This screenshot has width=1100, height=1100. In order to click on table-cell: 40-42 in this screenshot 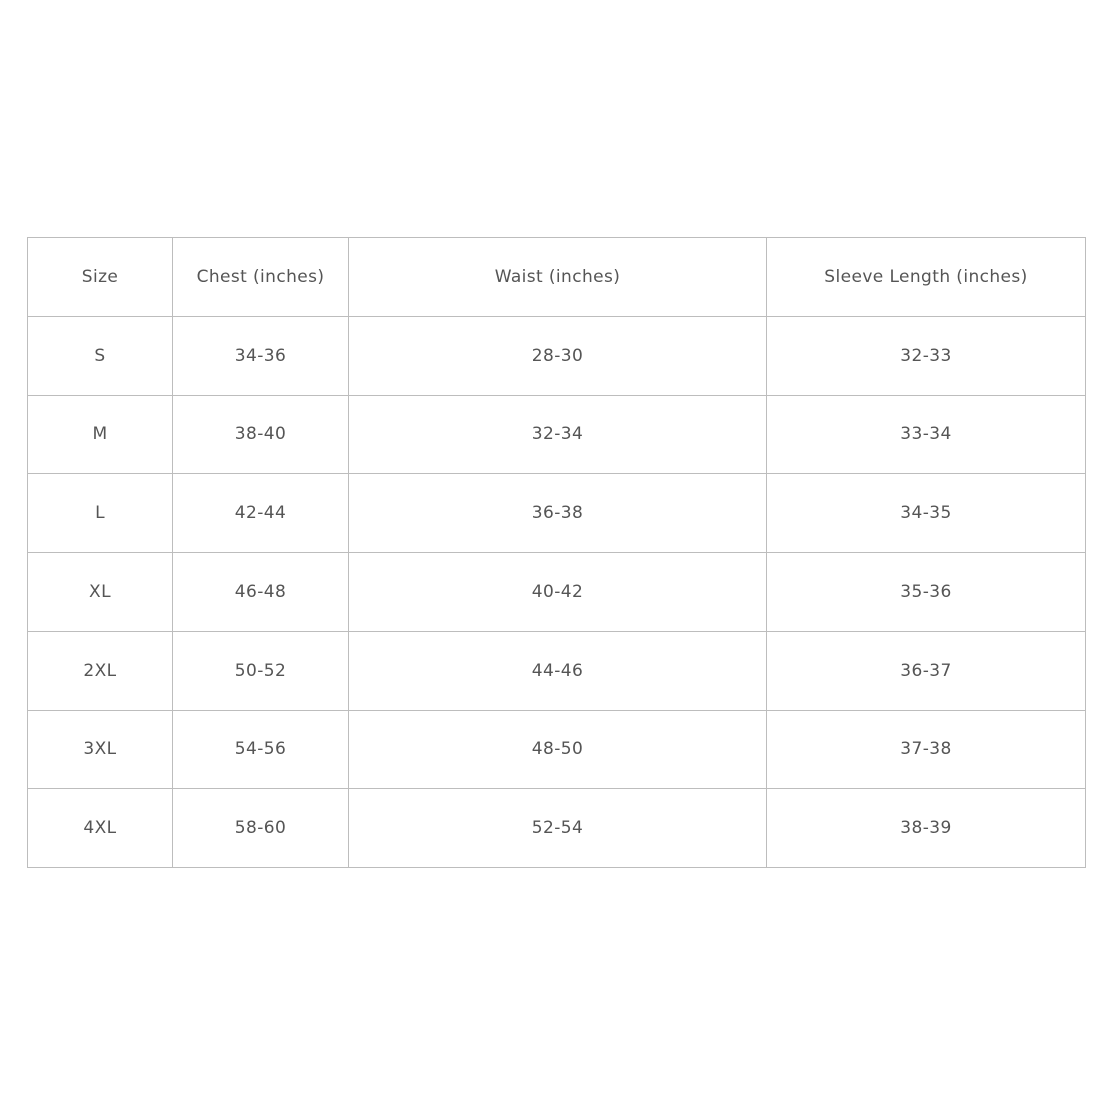, I will do `click(557, 592)`.